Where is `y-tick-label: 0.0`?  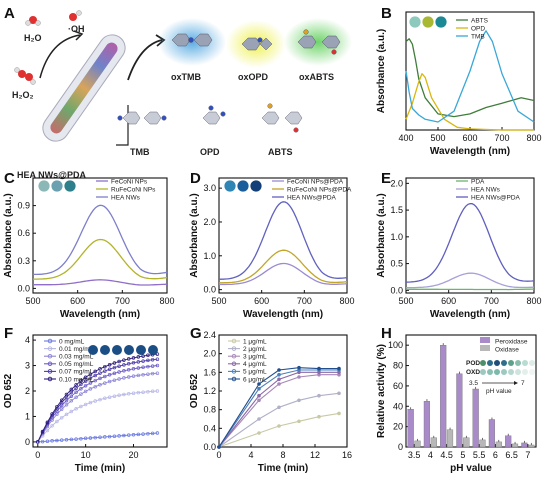 y-tick-label: 0.0 is located at coordinates (209, 447).